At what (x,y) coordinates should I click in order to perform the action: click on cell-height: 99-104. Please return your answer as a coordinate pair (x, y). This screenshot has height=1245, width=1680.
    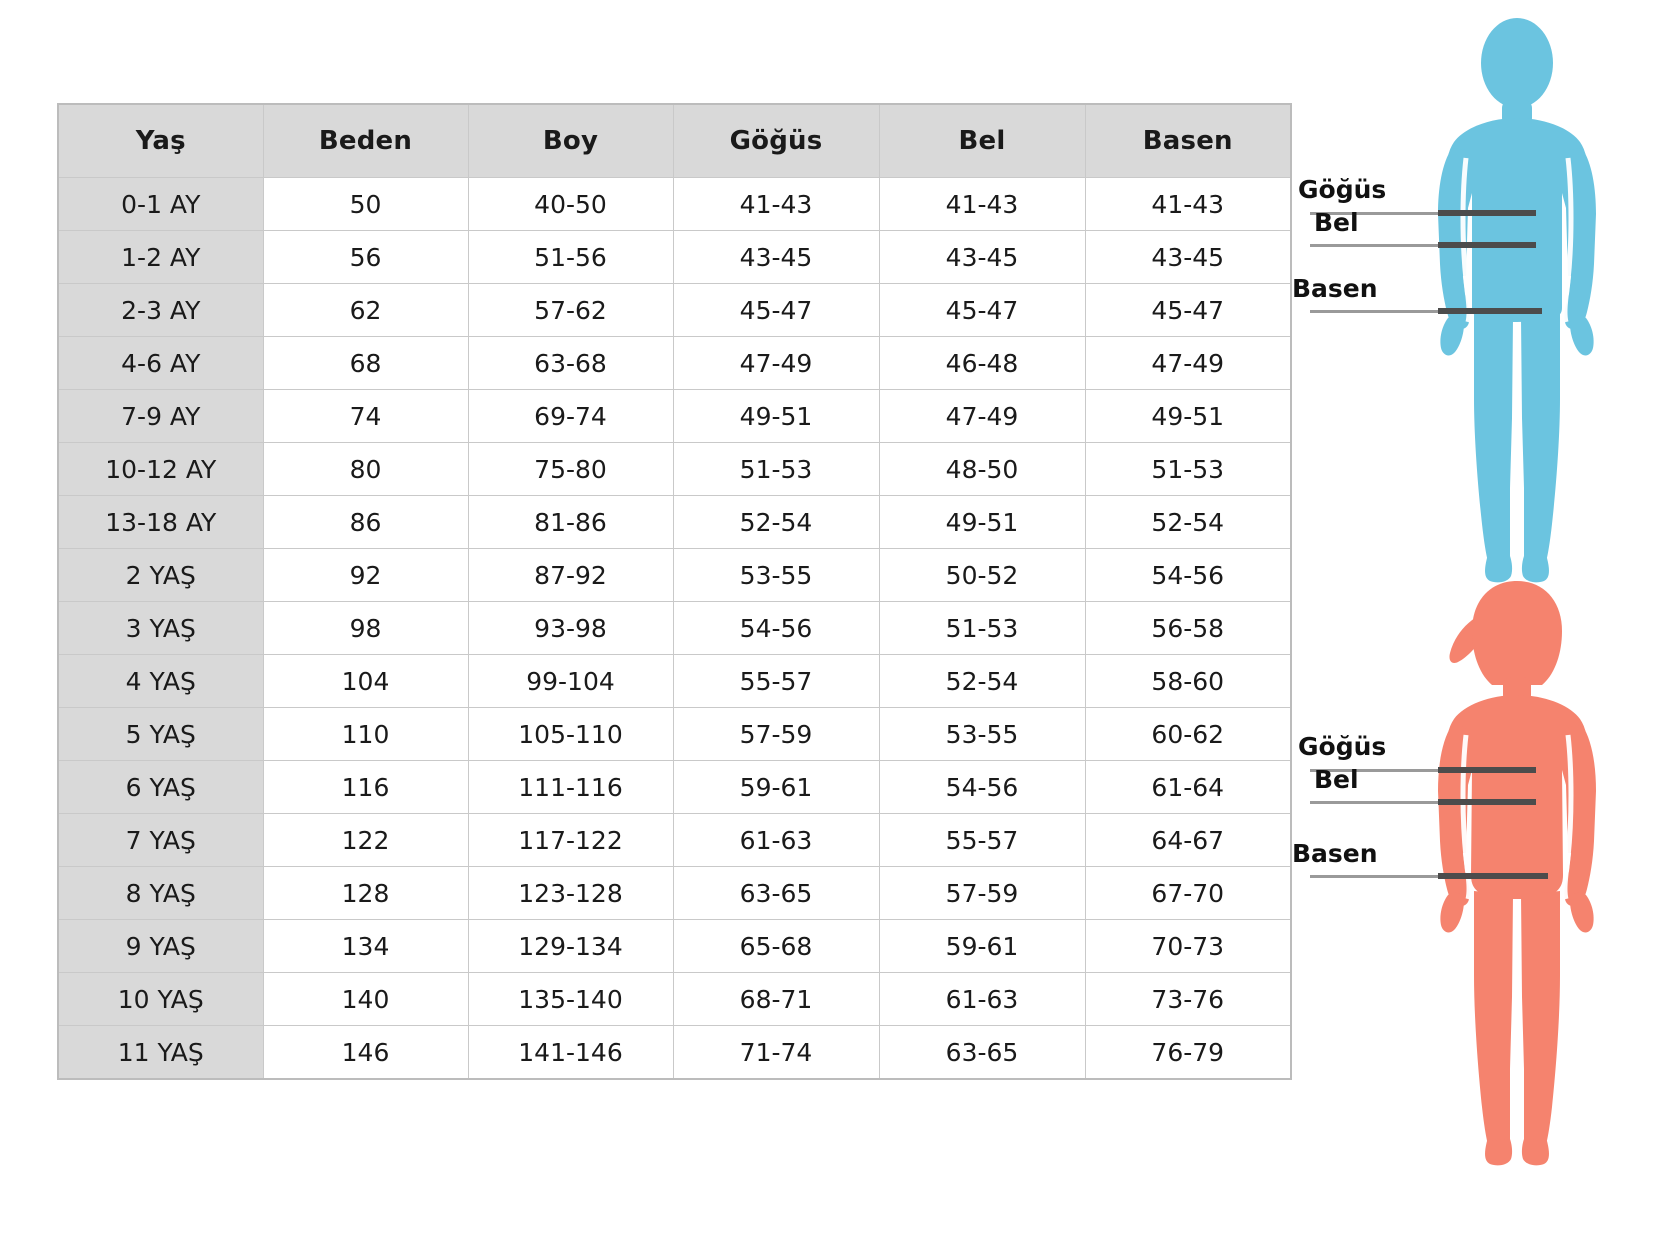
    Looking at the image, I should click on (570, 681).